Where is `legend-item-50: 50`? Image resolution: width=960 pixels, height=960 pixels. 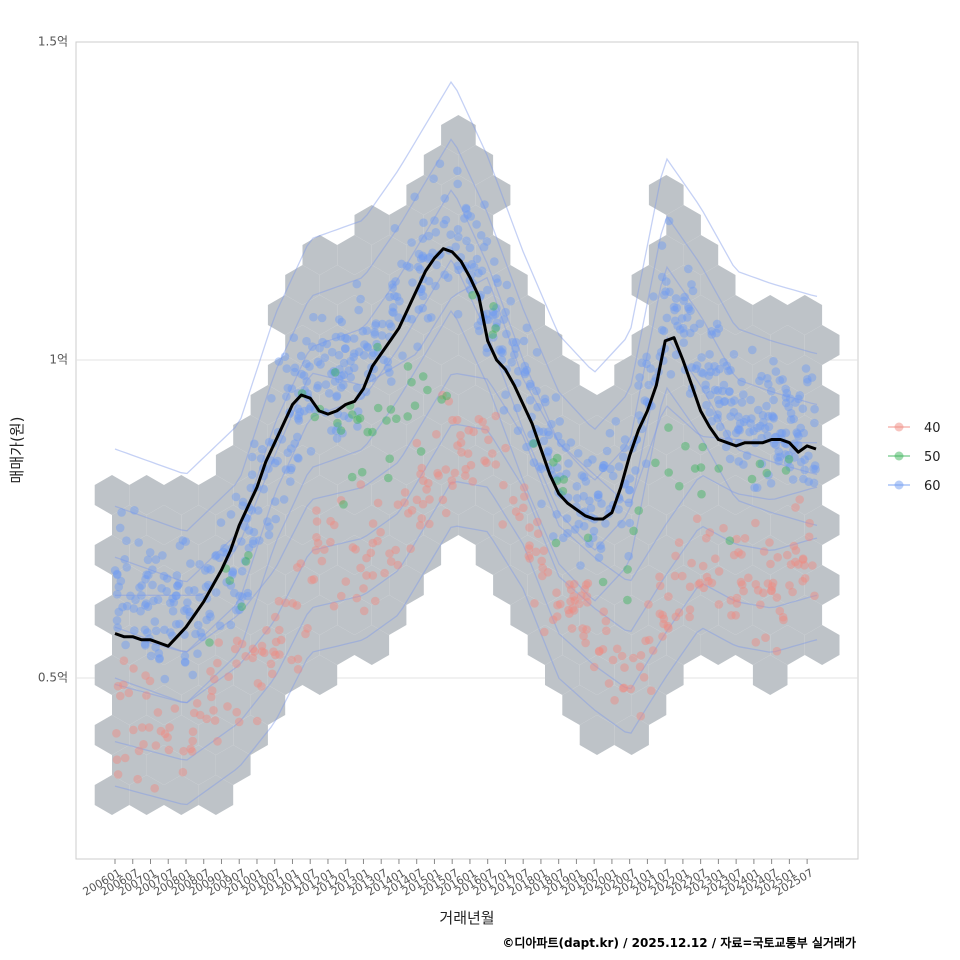
legend-item-50: 50 is located at coordinates (914, 457).